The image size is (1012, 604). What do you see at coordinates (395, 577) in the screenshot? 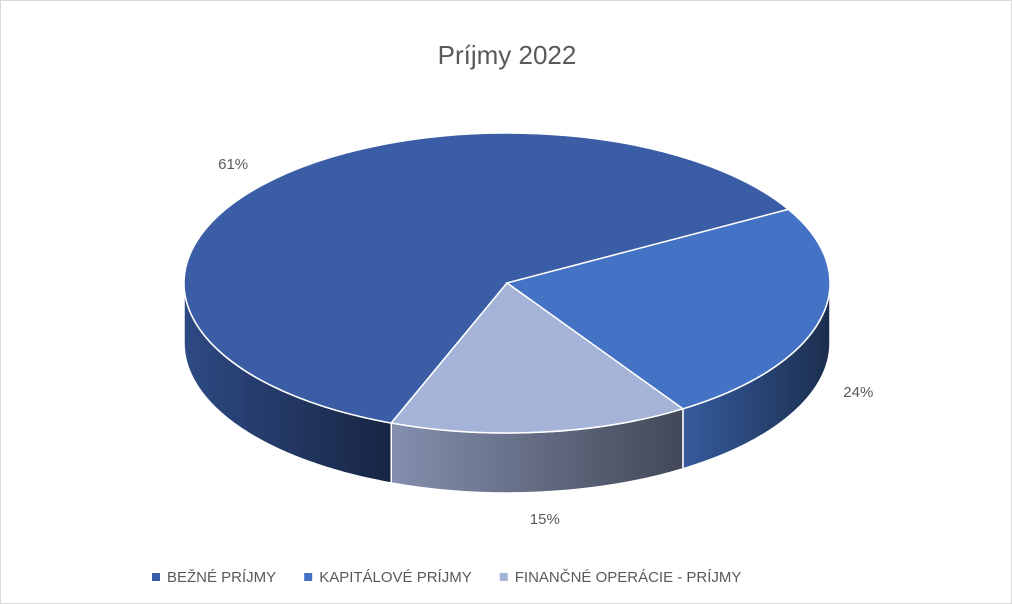
I see `legend-label: KAPITÁLOVÉ PRÍJMY` at bounding box center [395, 577].